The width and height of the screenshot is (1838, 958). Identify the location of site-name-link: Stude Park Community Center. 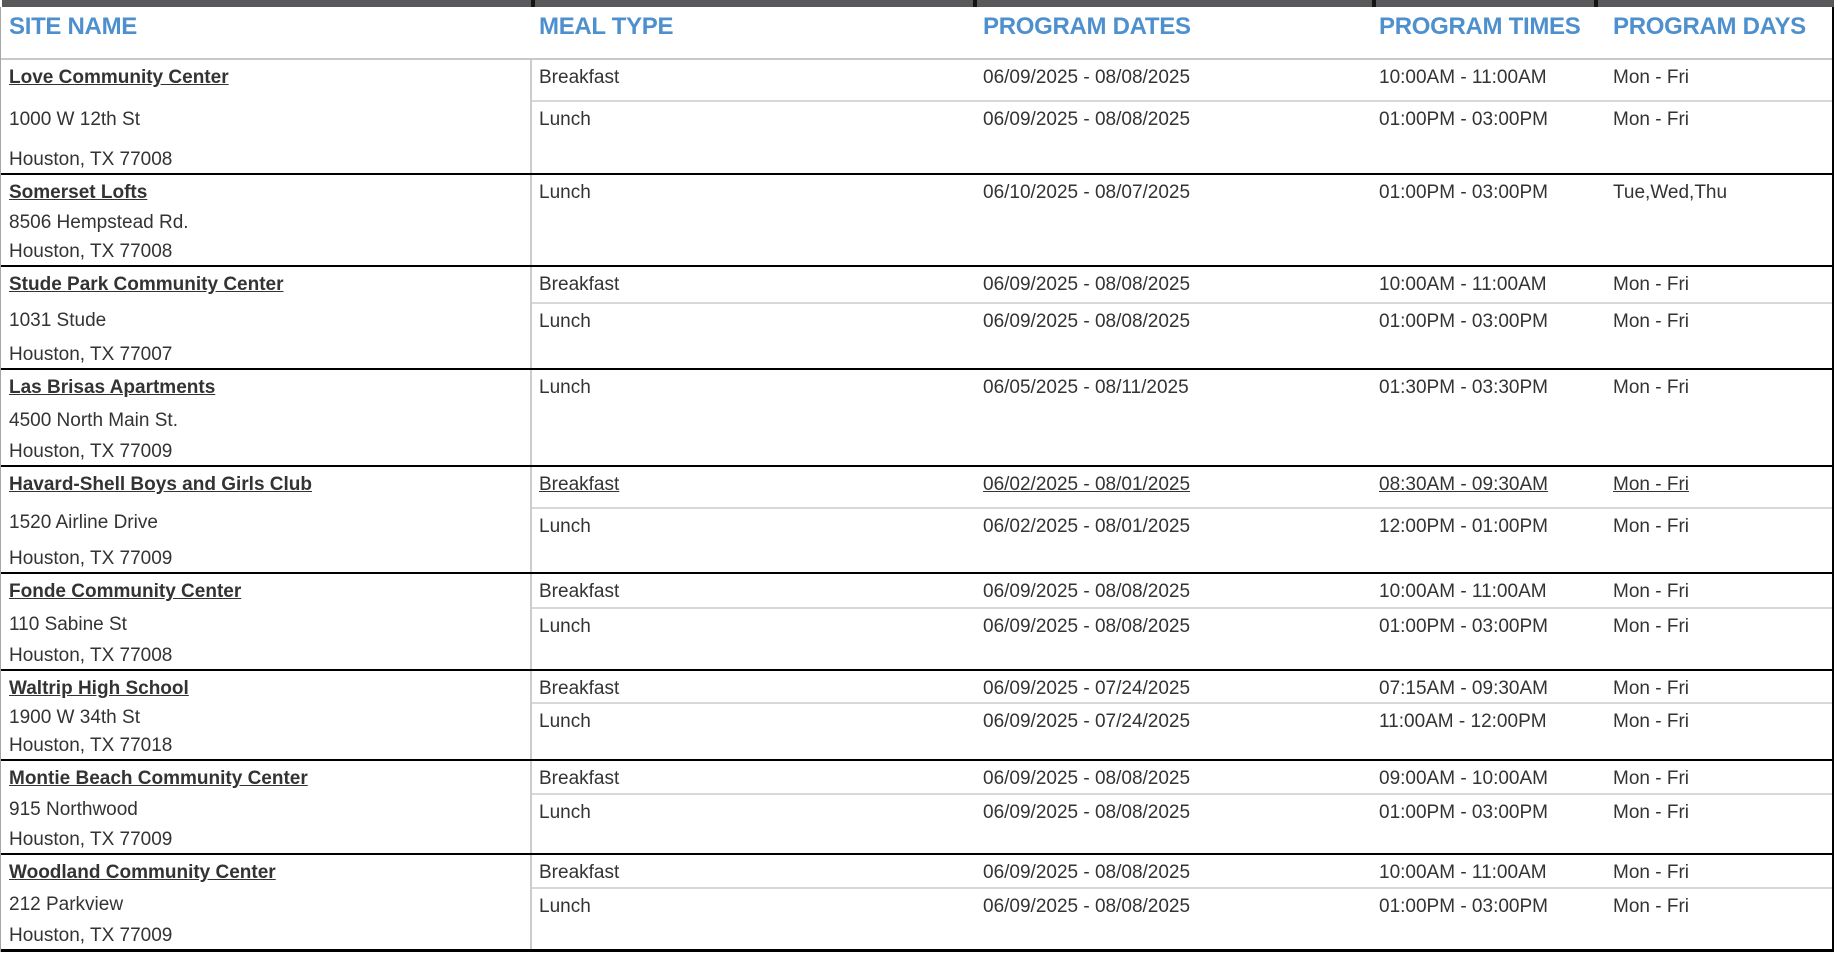
(146, 284).